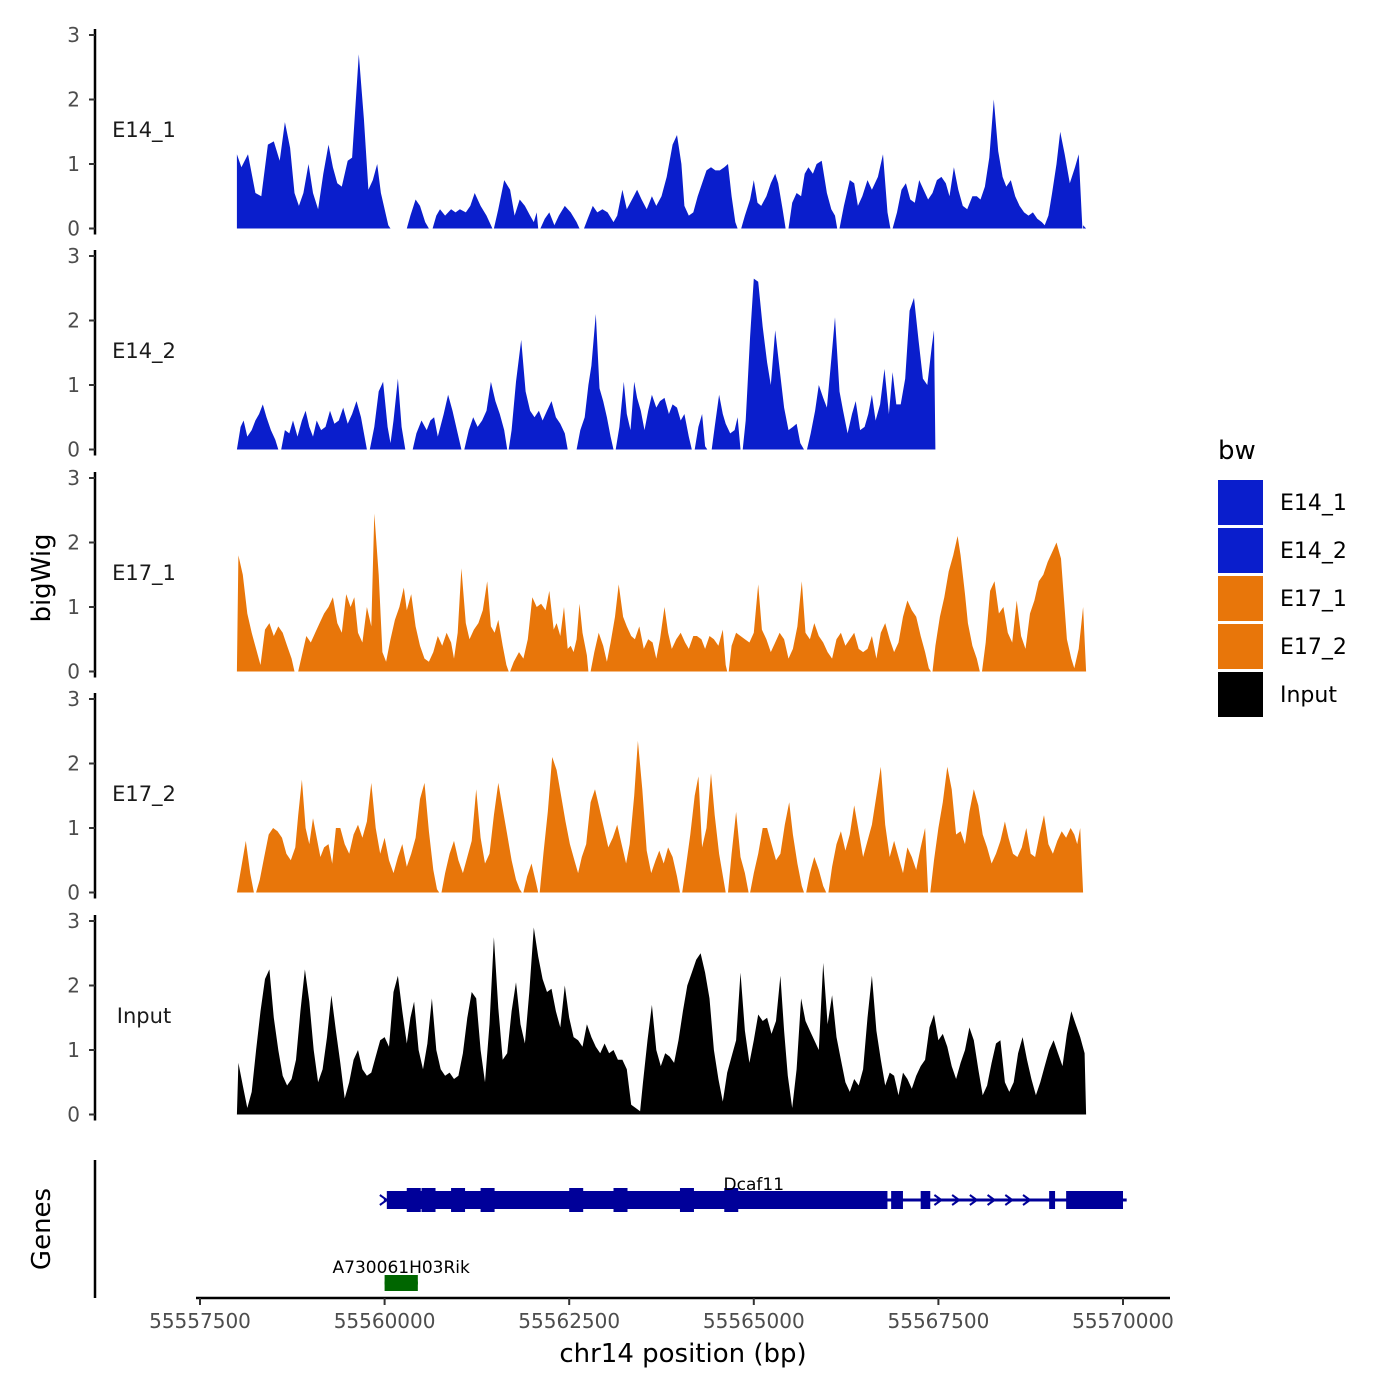 The width and height of the screenshot is (1400, 1400). I want to click on x-tick-label: 55565000, so click(754, 1321).